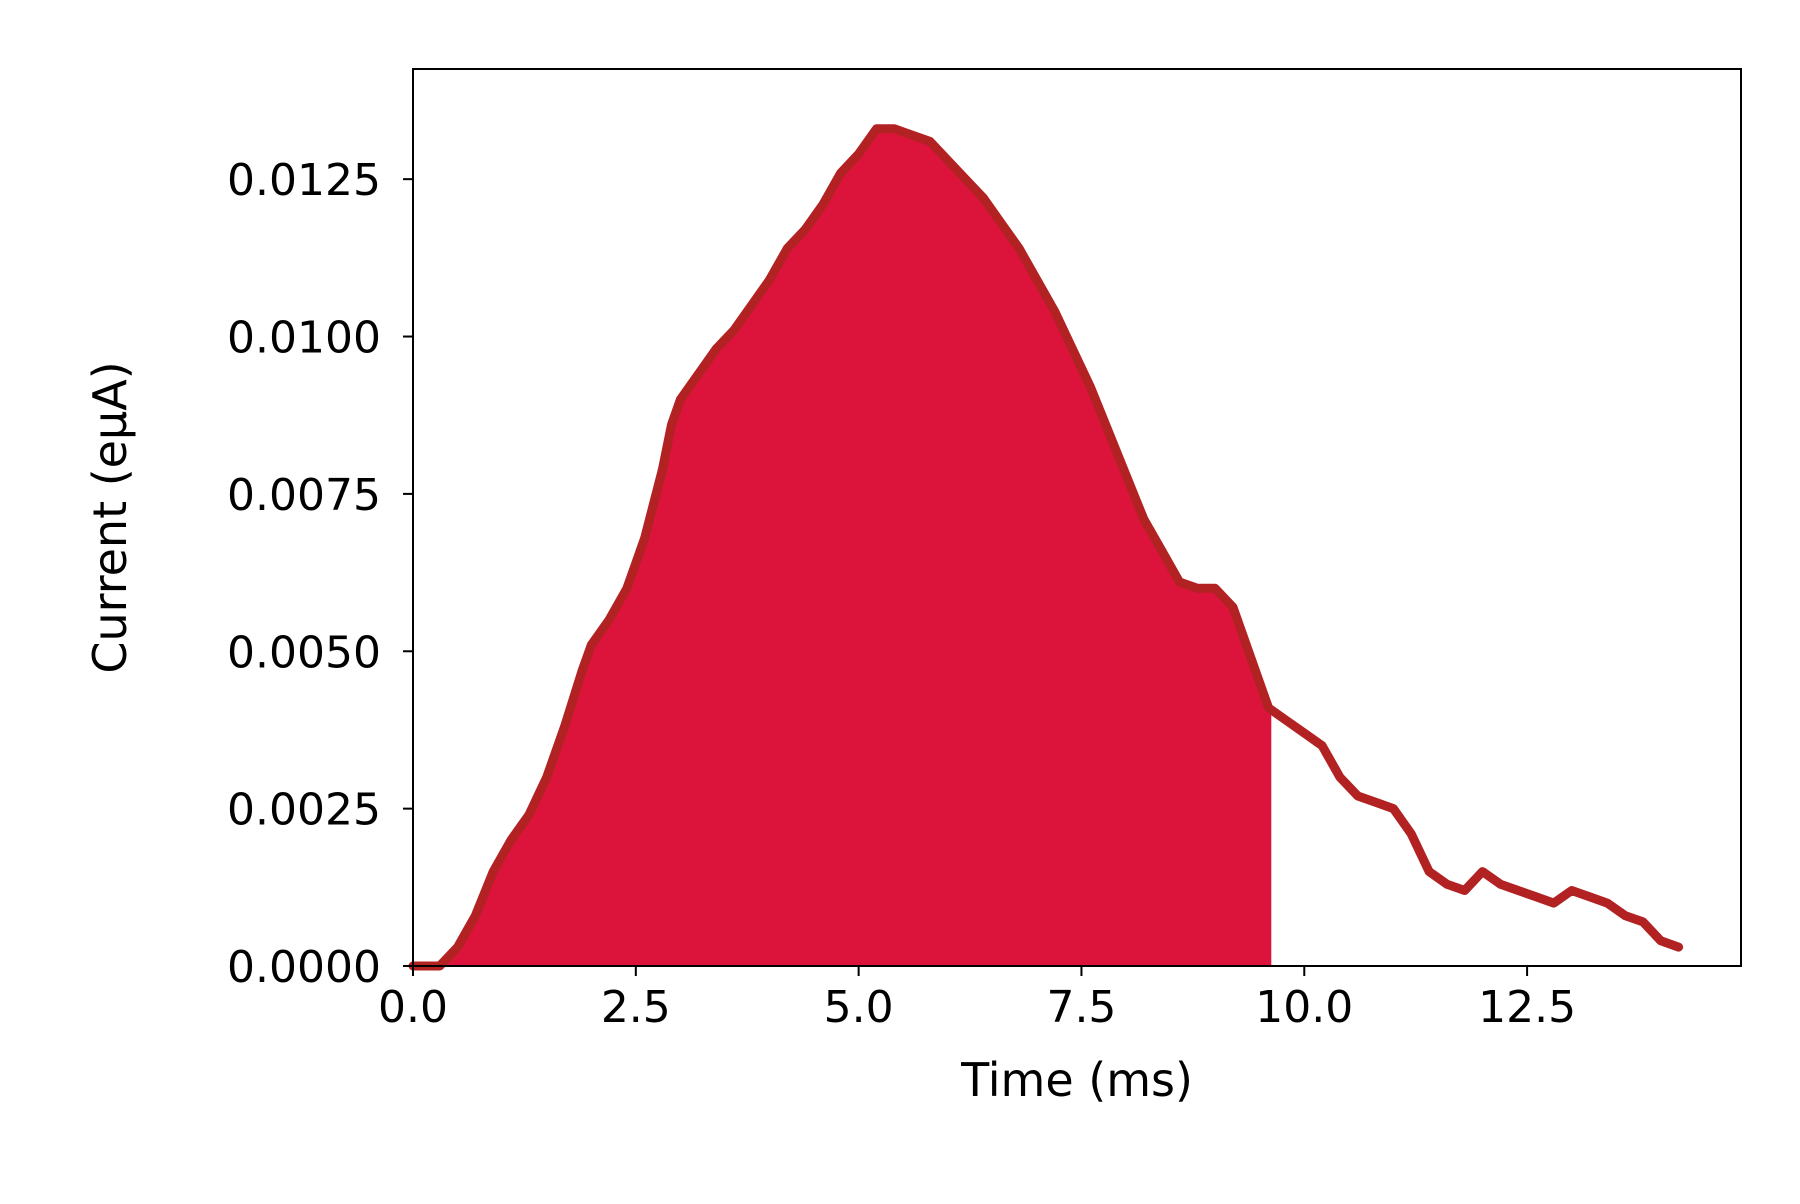 This screenshot has height=1204, width=1800. Describe the element at coordinates (304, 652) in the screenshot. I see `y-tick-label: 0.0050` at that location.